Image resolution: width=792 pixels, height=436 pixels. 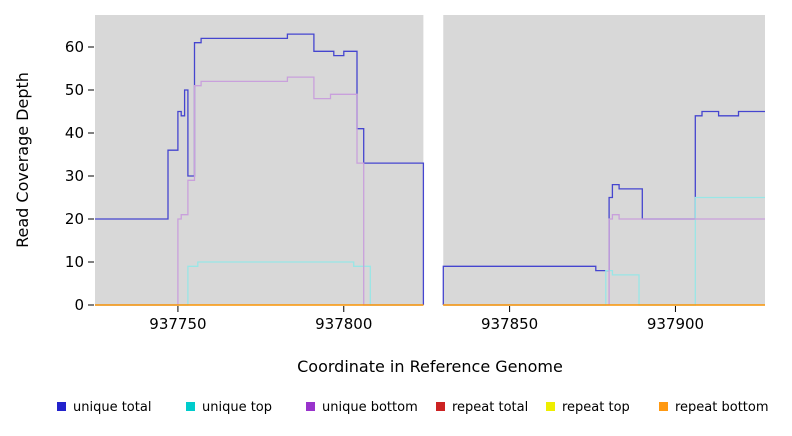 What do you see at coordinates (177, 324) in the screenshot?
I see `x-tick-label: 937750` at bounding box center [177, 324].